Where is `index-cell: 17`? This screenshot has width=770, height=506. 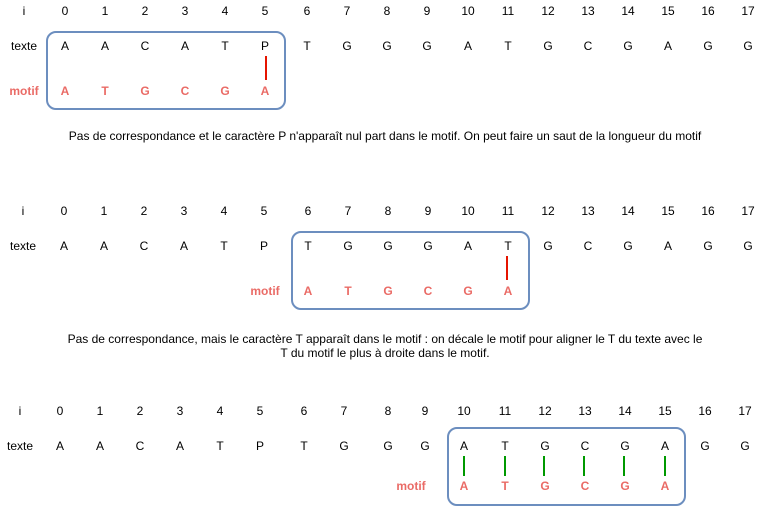 index-cell: 17 is located at coordinates (748, 211).